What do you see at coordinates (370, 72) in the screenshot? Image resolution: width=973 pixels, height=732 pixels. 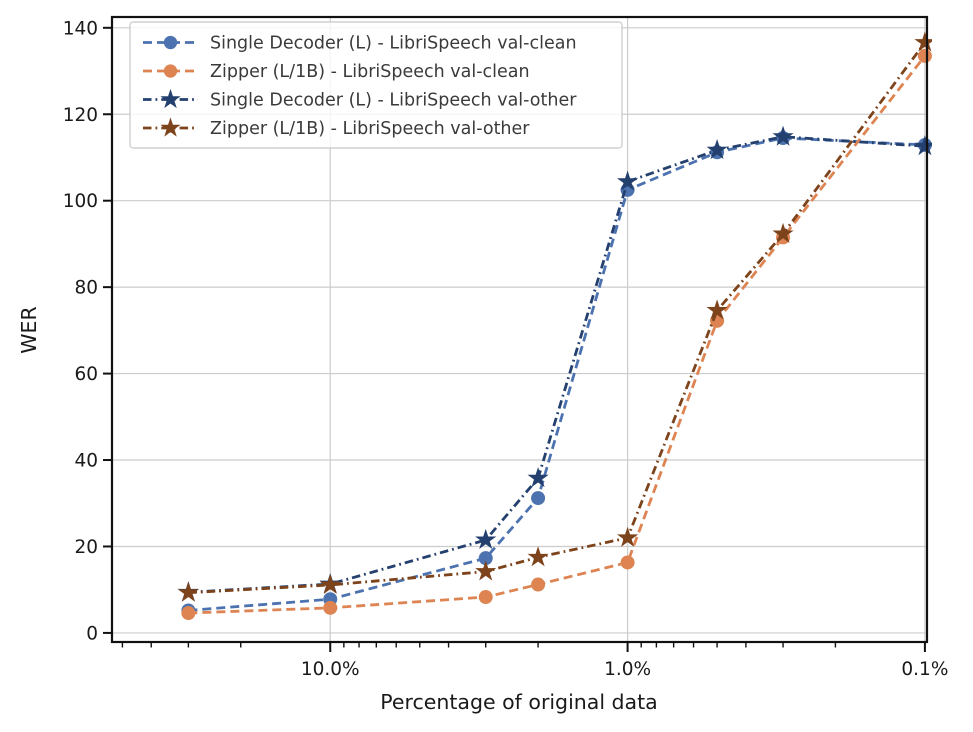 I see `legend-label: Zipper (L/1B) - LibriSpeech val-clean` at bounding box center [370, 72].